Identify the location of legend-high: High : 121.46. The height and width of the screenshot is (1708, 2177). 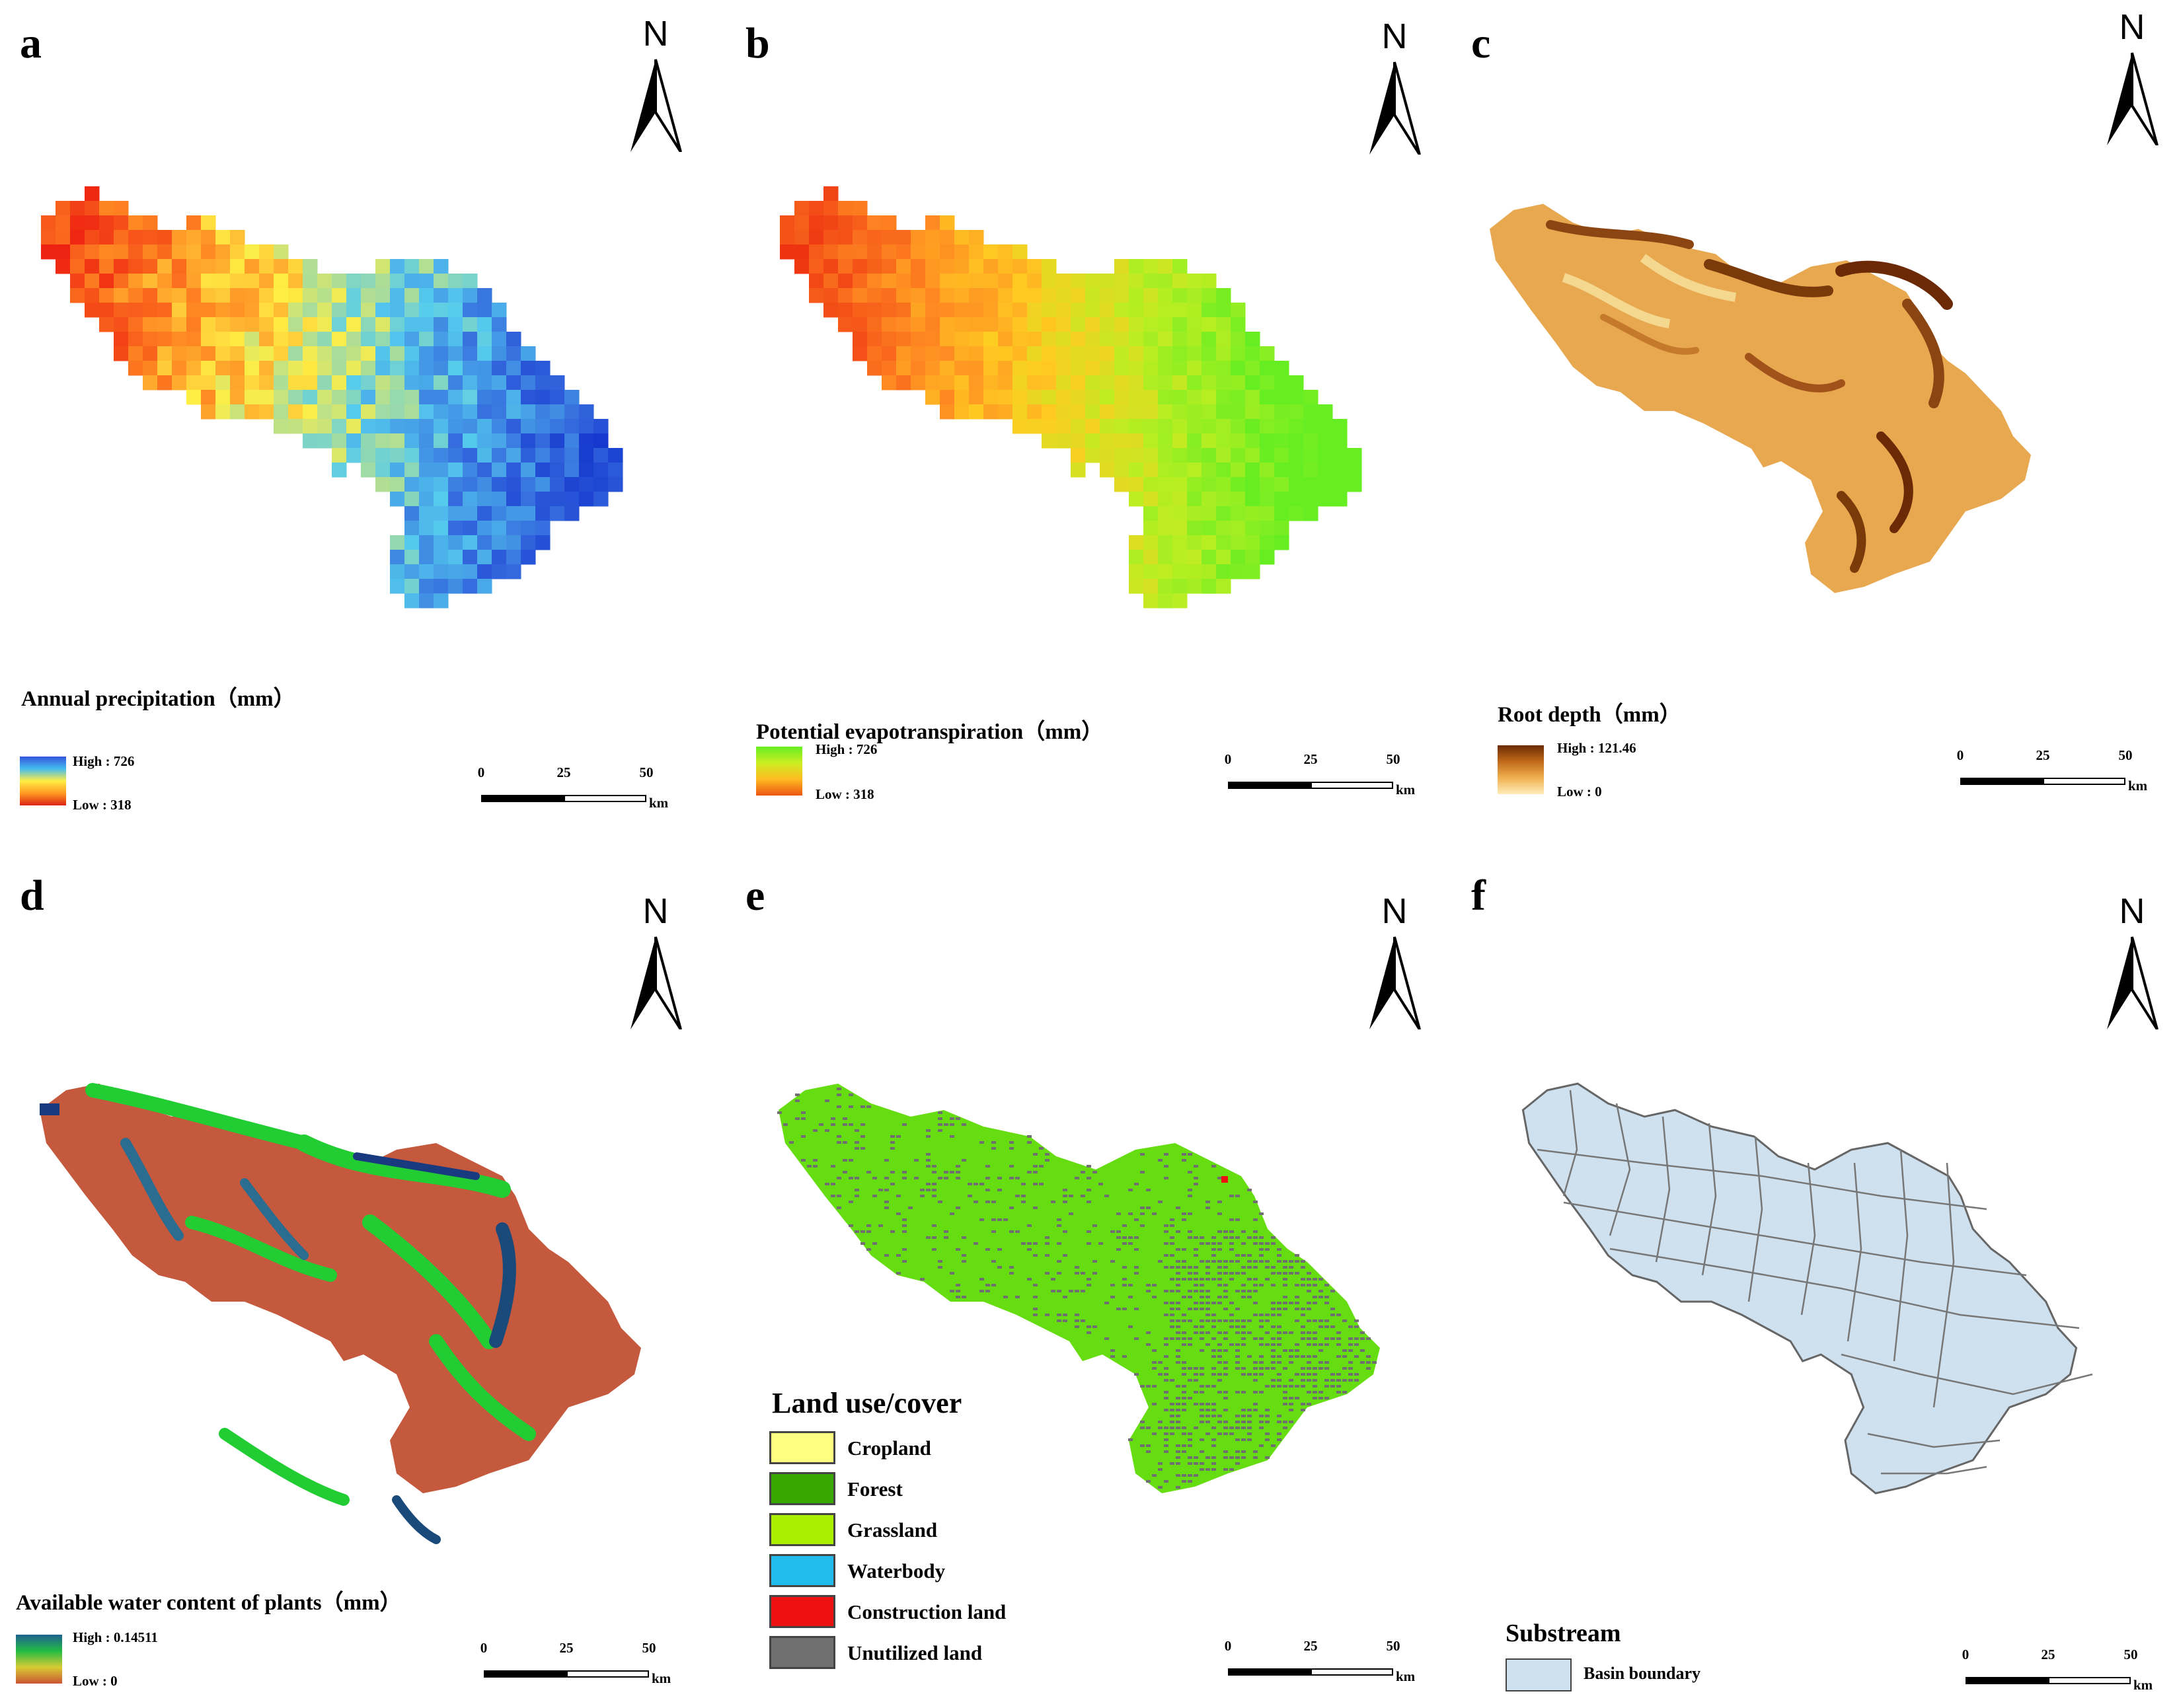
(1596, 748).